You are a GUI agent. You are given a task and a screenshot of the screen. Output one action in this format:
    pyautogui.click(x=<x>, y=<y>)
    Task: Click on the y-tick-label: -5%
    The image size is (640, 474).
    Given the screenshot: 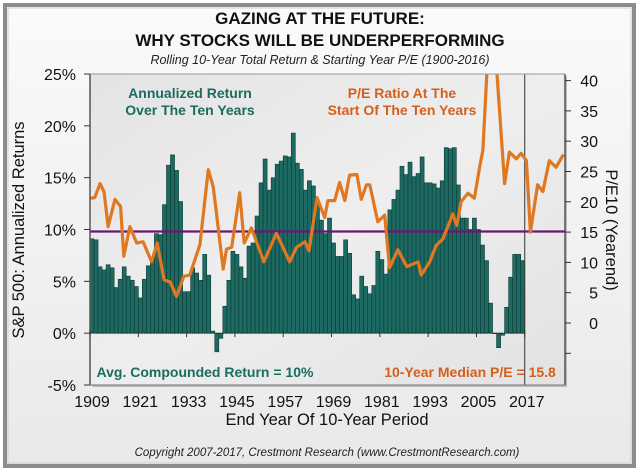 What is the action you would take?
    pyautogui.click(x=62, y=386)
    